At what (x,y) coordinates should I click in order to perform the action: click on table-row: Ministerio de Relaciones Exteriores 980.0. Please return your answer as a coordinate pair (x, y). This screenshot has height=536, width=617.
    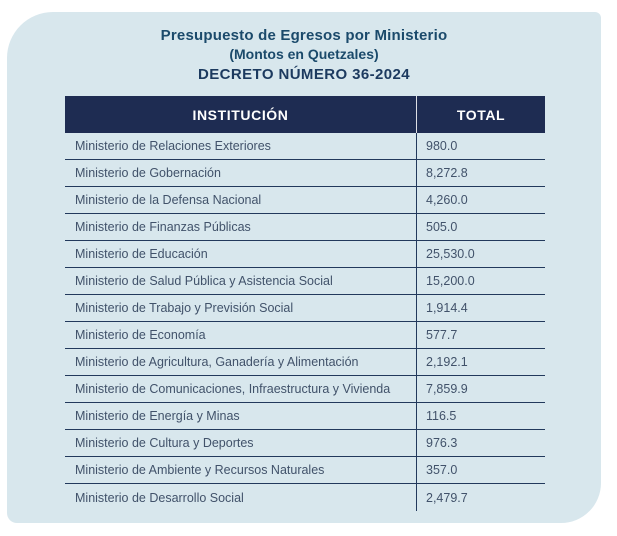
    Looking at the image, I should click on (305, 146).